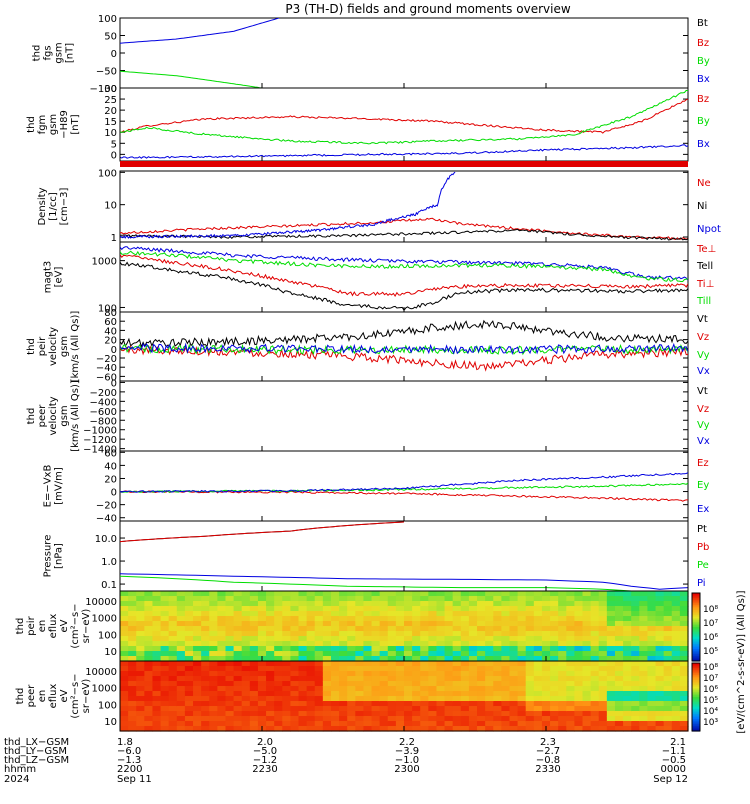 This screenshot has width=750, height=804. What do you see at coordinates (110, 89) in the screenshot?
I see `y-tick-label: 30` at bounding box center [110, 89].